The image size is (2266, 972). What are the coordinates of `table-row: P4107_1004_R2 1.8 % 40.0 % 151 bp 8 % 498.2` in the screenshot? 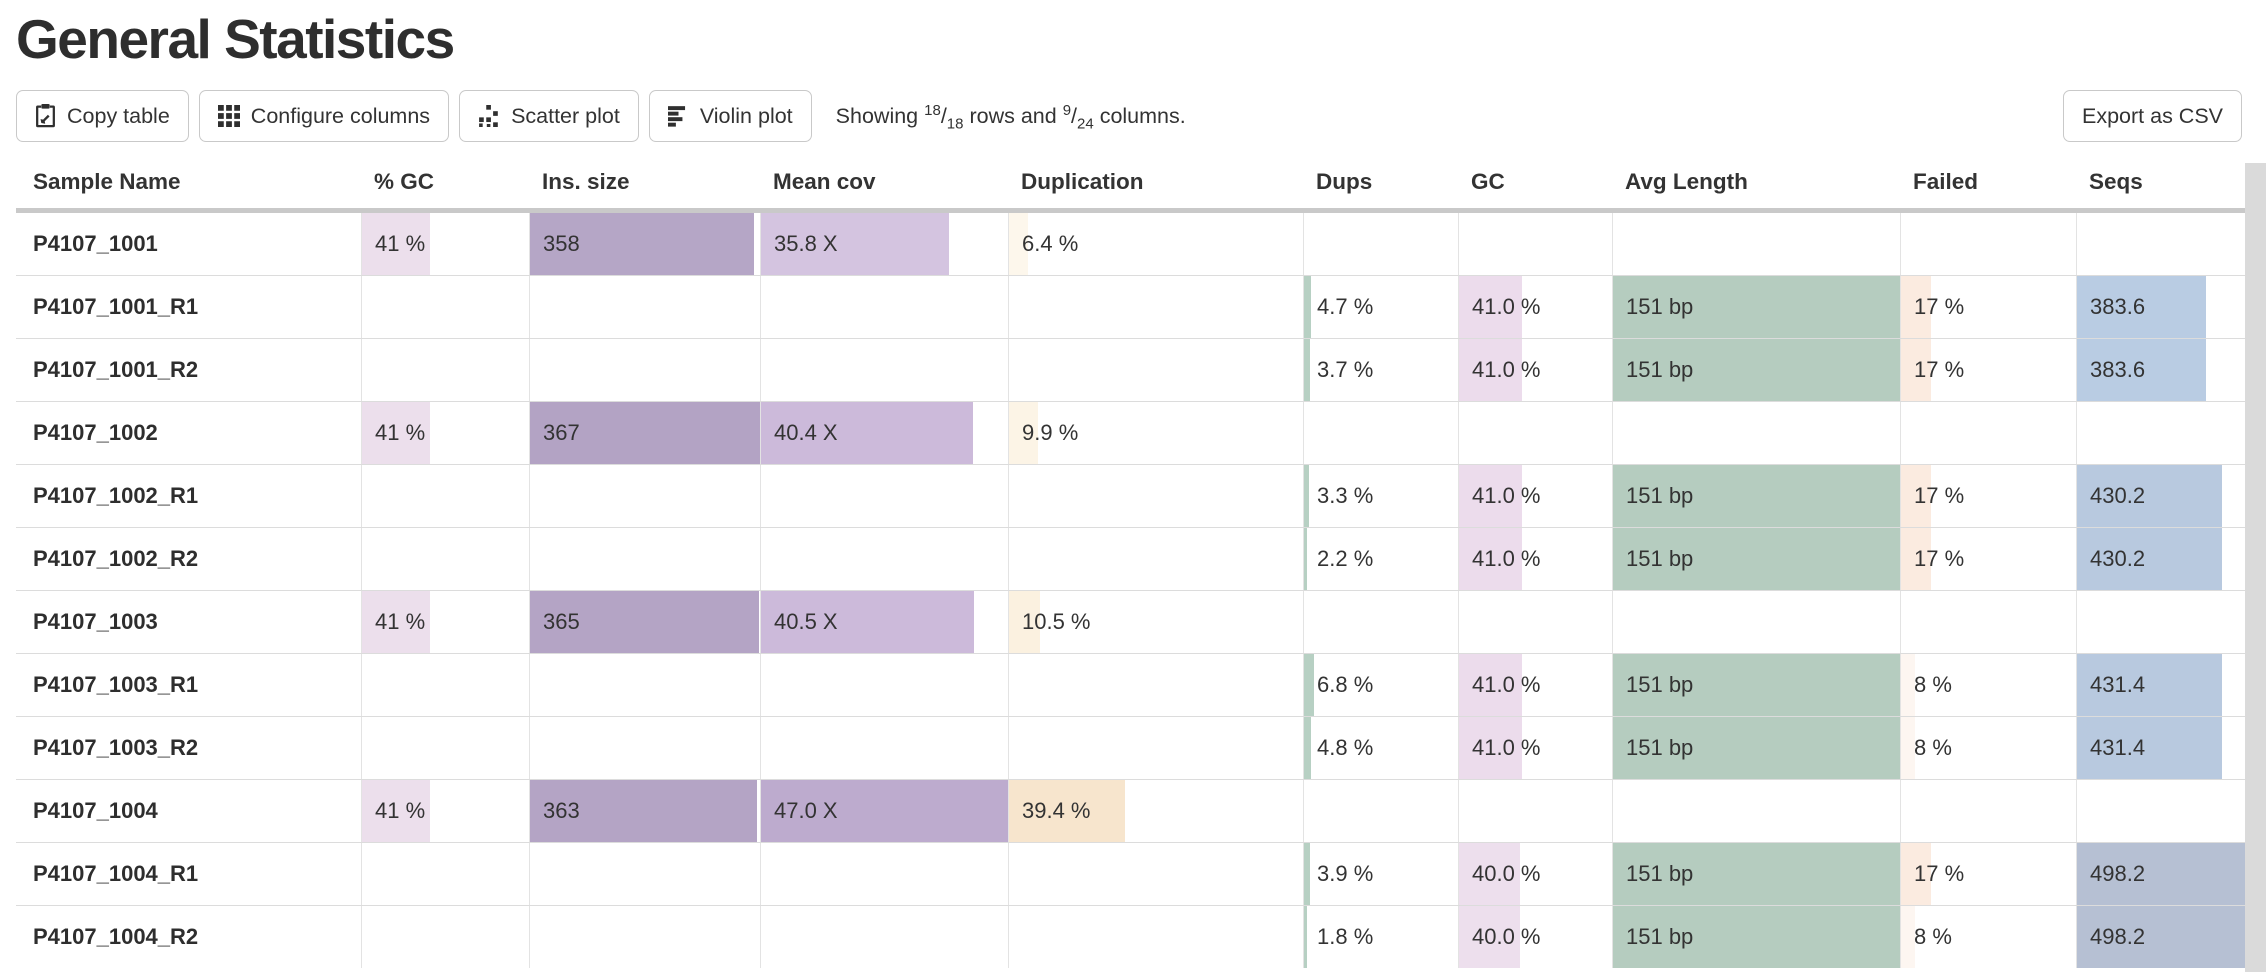 It's located at (1141, 936).